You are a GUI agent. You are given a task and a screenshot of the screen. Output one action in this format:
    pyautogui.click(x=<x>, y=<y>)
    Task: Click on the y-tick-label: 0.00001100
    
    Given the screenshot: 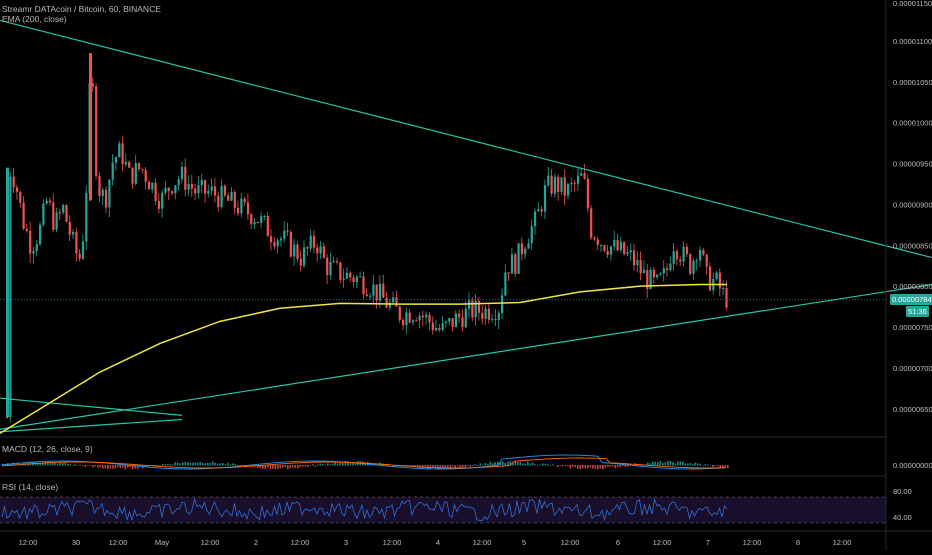 What is the action you would take?
    pyautogui.click(x=912, y=41)
    